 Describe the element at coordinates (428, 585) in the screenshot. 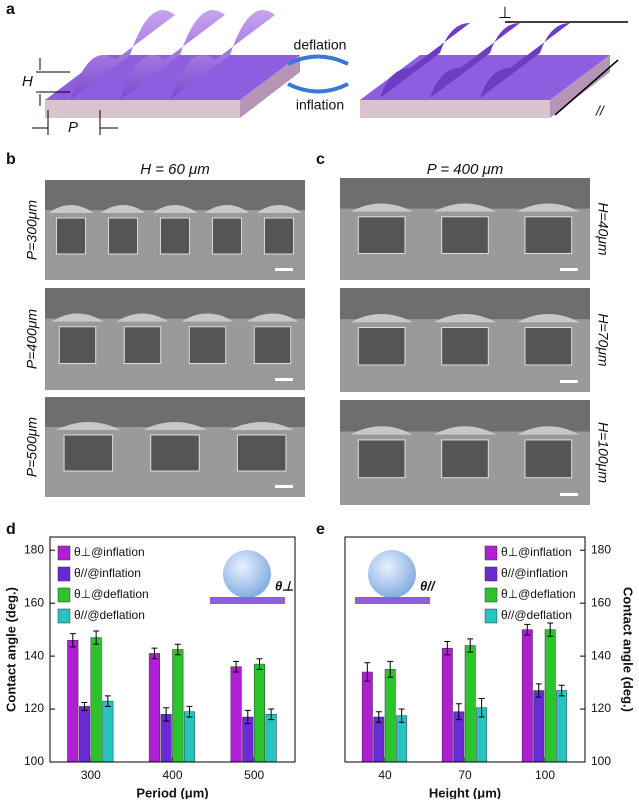

I see `inset-angle: θ//` at that location.